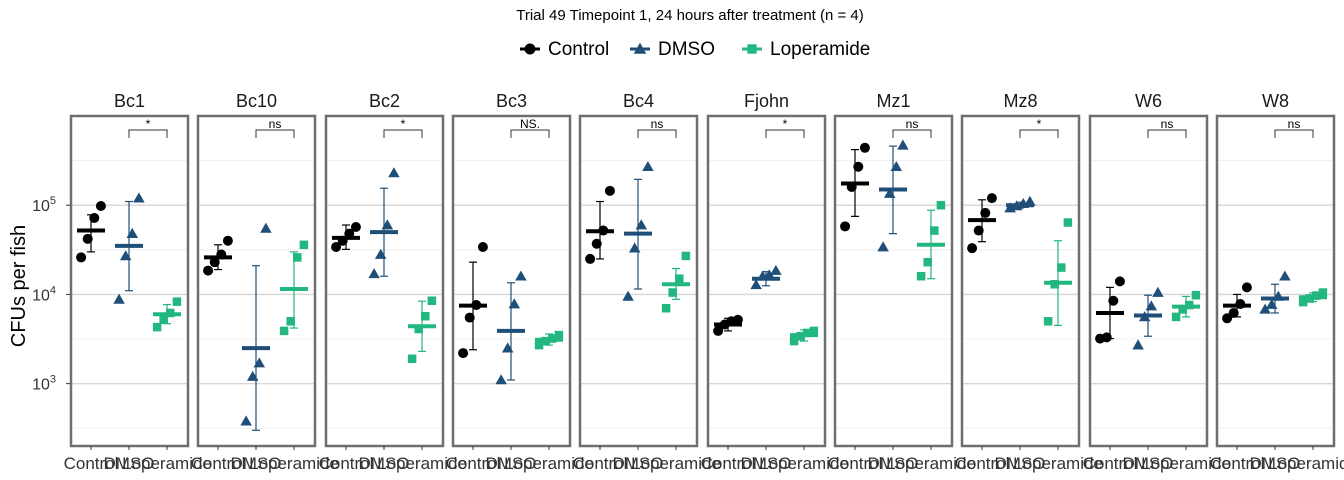  I want to click on facet-label: Bc2, so click(384, 101).